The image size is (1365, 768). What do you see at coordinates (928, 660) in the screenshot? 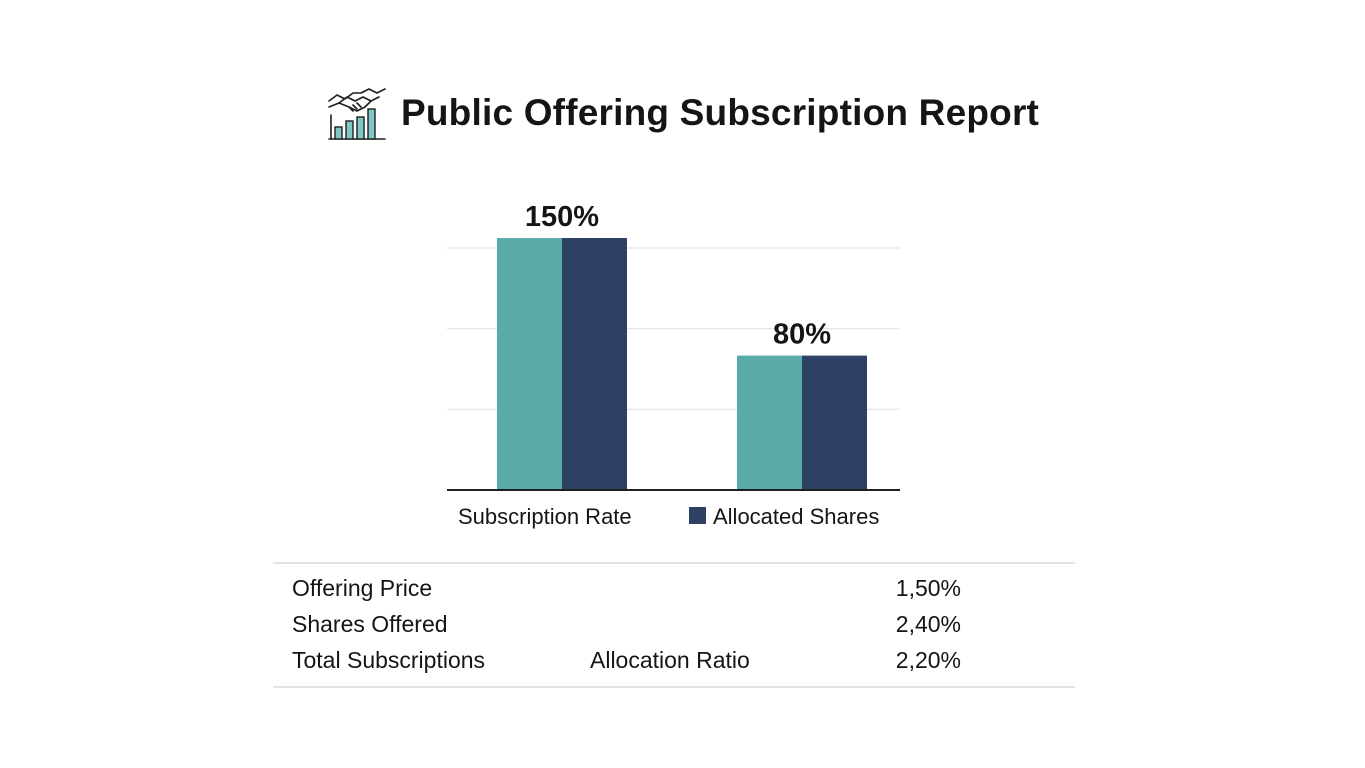
I see `summary-value: 2,20%` at bounding box center [928, 660].